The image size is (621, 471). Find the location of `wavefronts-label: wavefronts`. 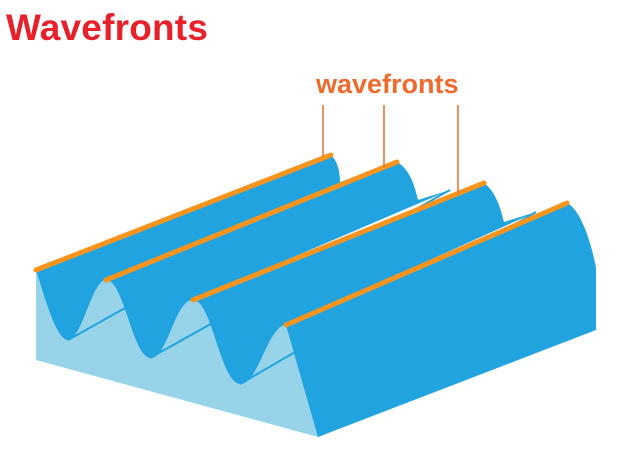

wavefronts-label: wavefronts is located at coordinates (387, 84).